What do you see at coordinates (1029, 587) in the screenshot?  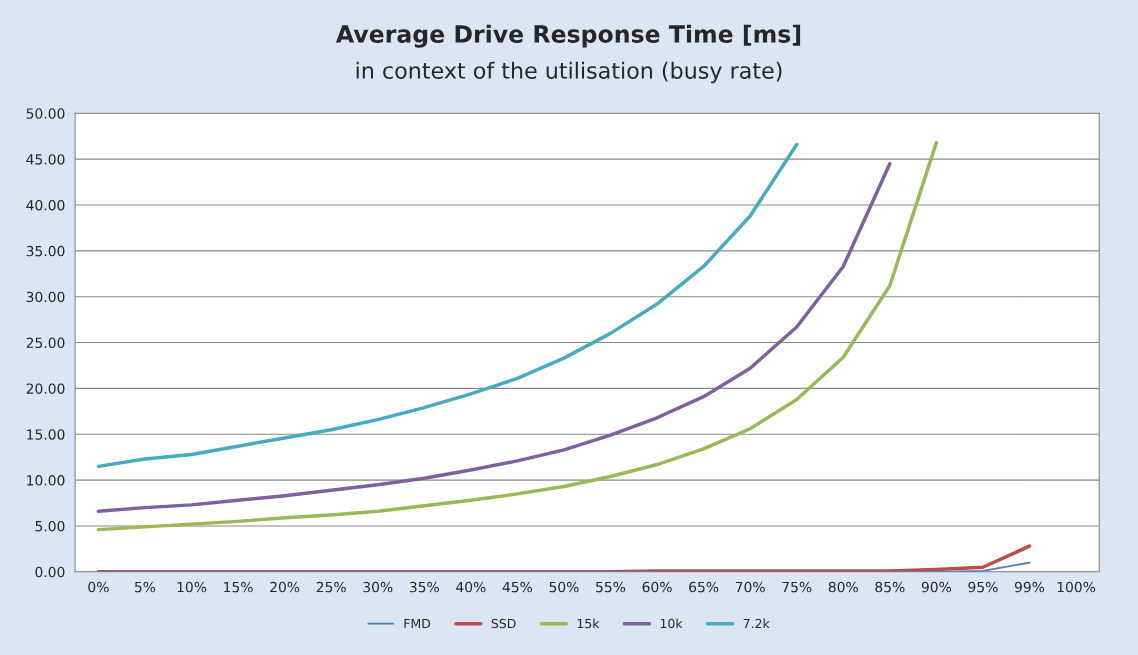 I see `x-tick-label: 99%` at bounding box center [1029, 587].